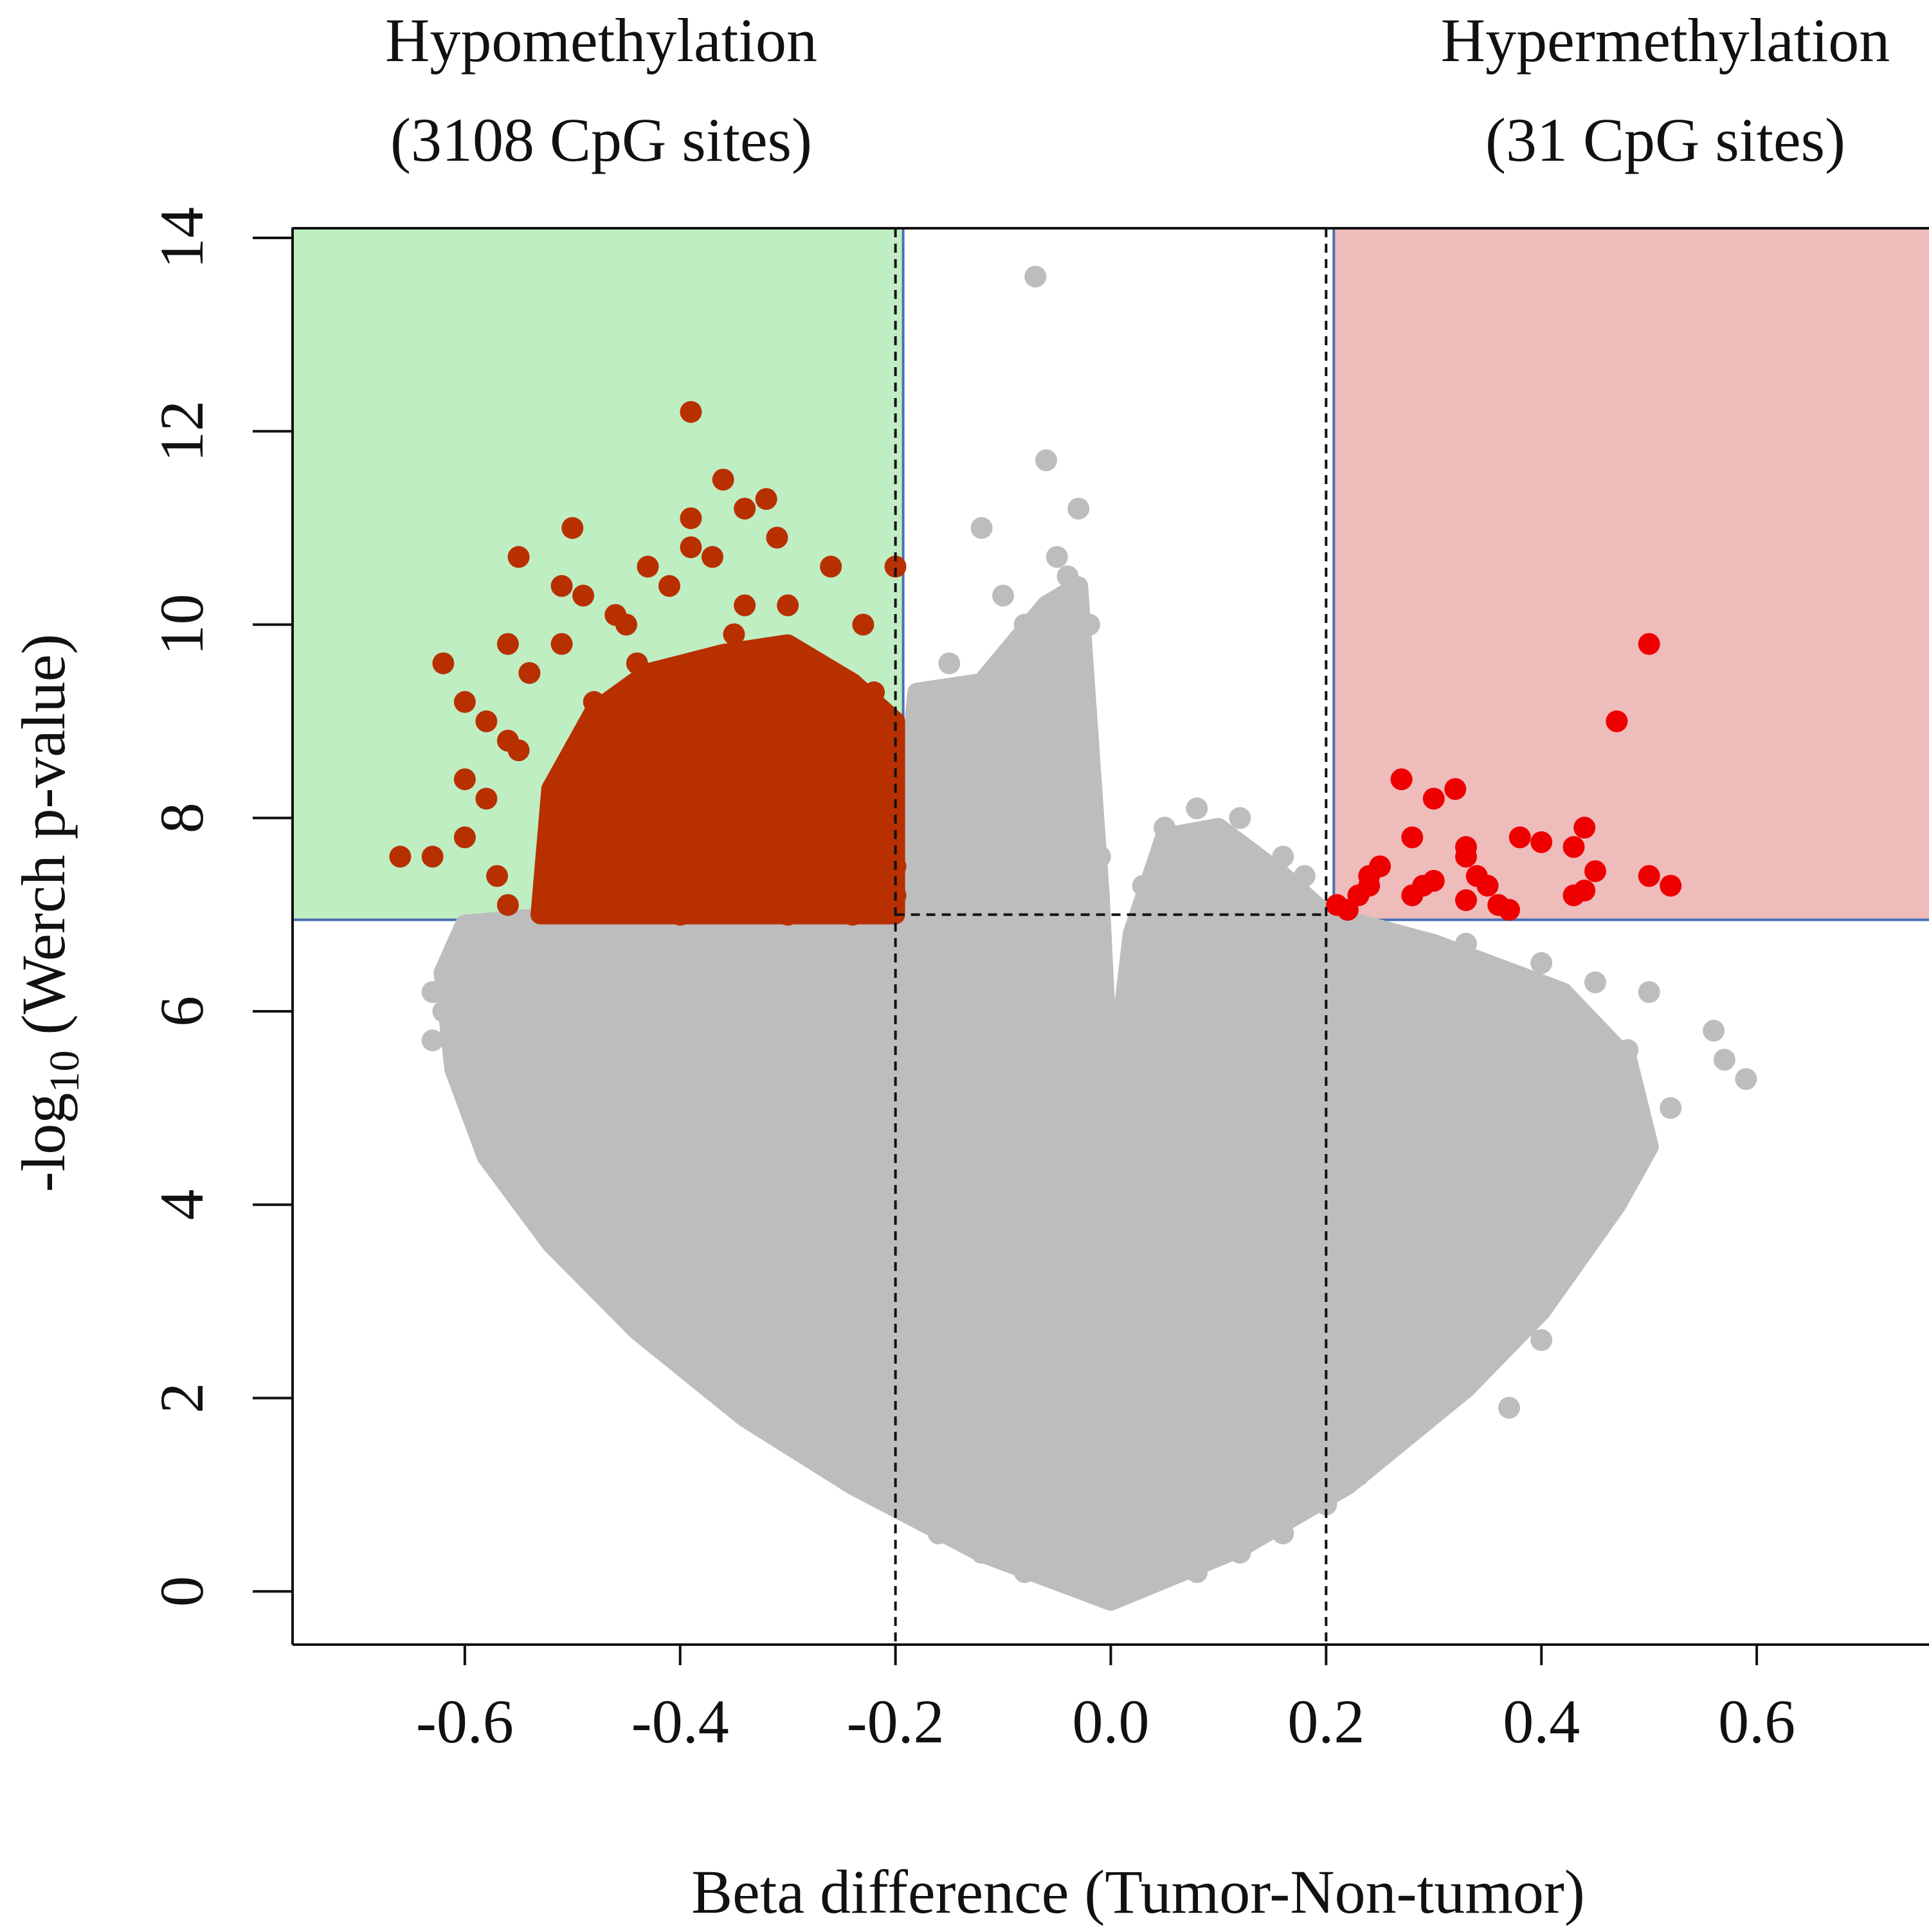 The width and height of the screenshot is (1929, 1932). What do you see at coordinates (1541, 1722) in the screenshot?
I see `x-tick-label: 0.4` at bounding box center [1541, 1722].